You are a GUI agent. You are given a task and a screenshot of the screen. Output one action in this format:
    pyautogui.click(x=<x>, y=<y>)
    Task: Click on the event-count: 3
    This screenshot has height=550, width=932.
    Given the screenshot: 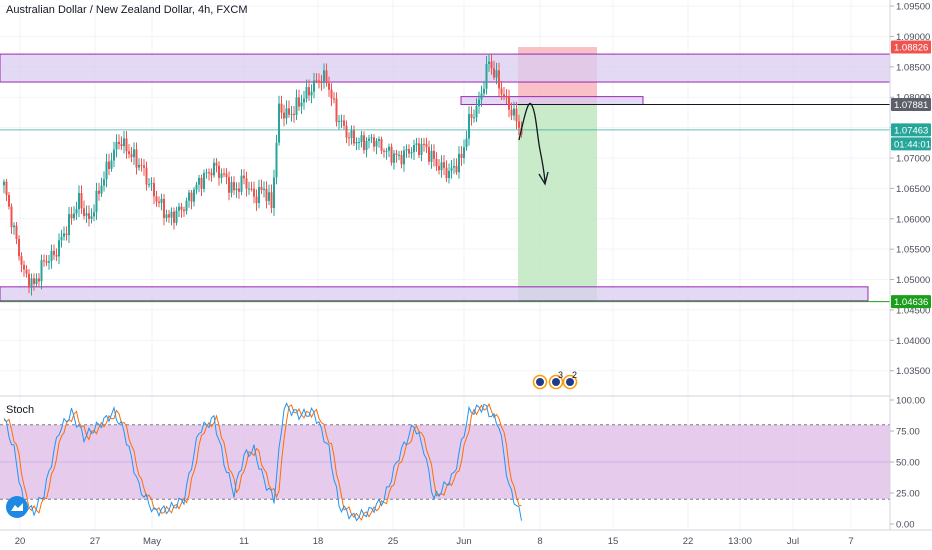 What is the action you would take?
    pyautogui.click(x=560, y=375)
    